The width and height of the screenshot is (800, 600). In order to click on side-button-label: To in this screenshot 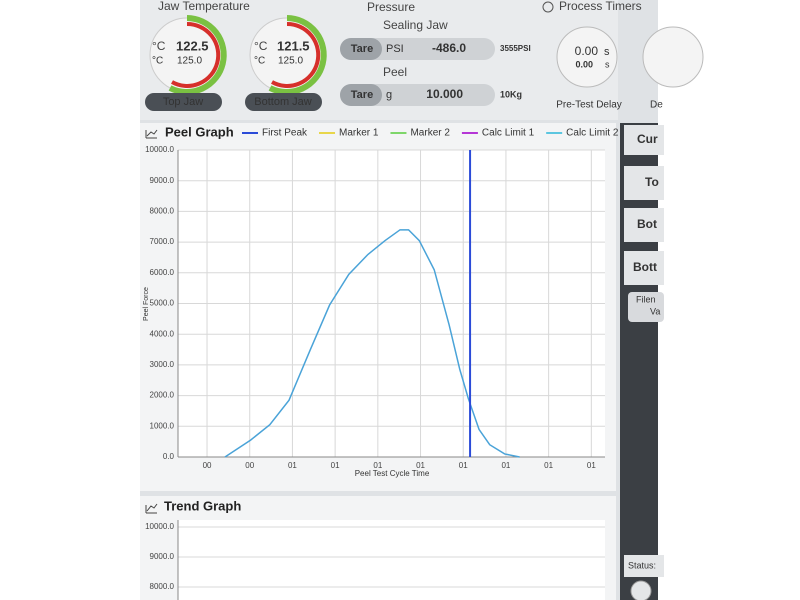, I will do `click(652, 182)`.